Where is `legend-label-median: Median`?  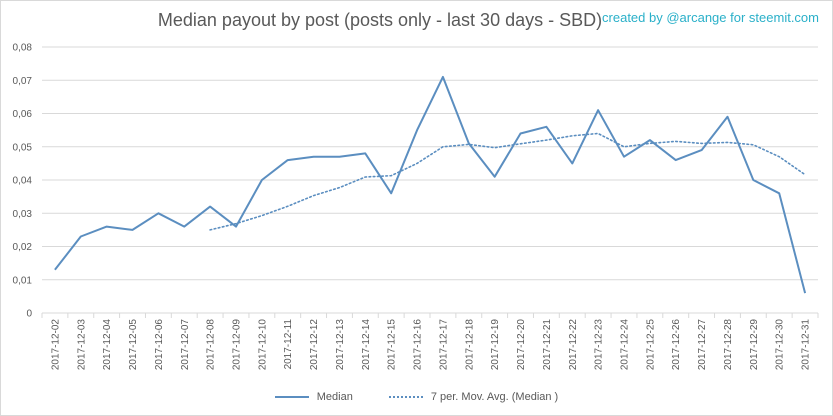
legend-label-median: Median is located at coordinates (334, 397).